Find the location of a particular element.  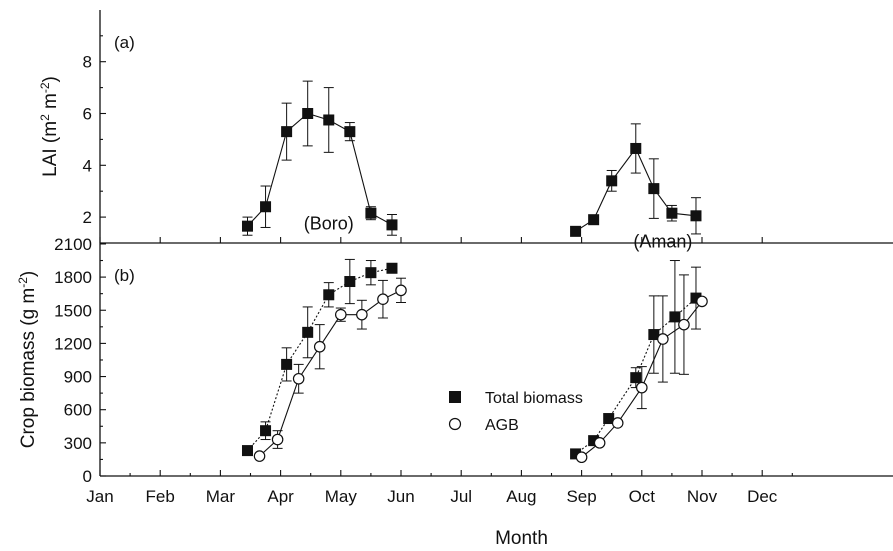

y-tick-label-b: 600 is located at coordinates (78, 410).